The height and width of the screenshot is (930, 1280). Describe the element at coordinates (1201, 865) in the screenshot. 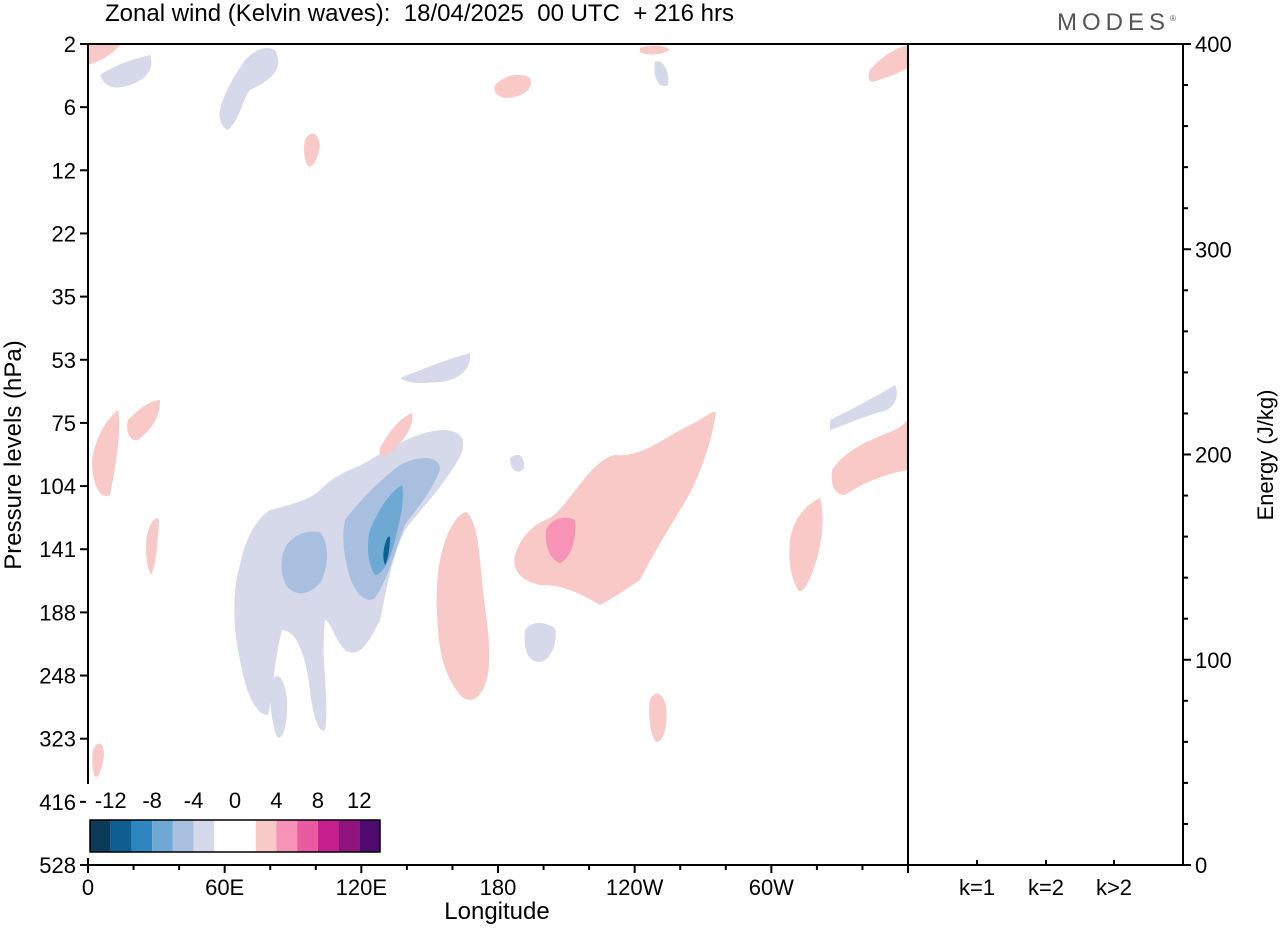

I see `energy-tick-label: 0` at that location.